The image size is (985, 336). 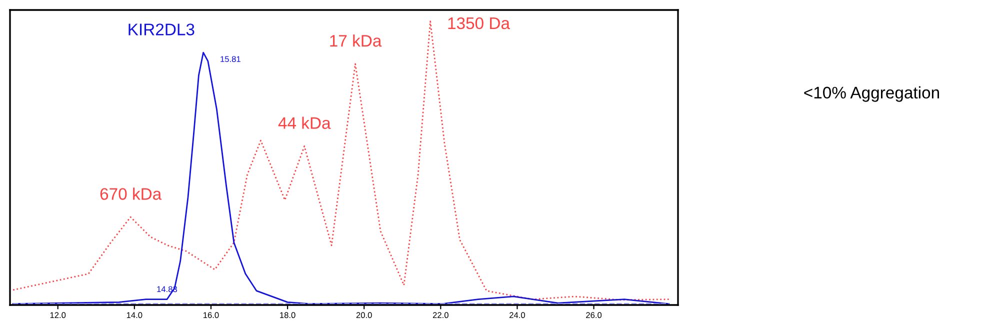 I want to click on series-label: KIR2DL3, so click(x=161, y=30).